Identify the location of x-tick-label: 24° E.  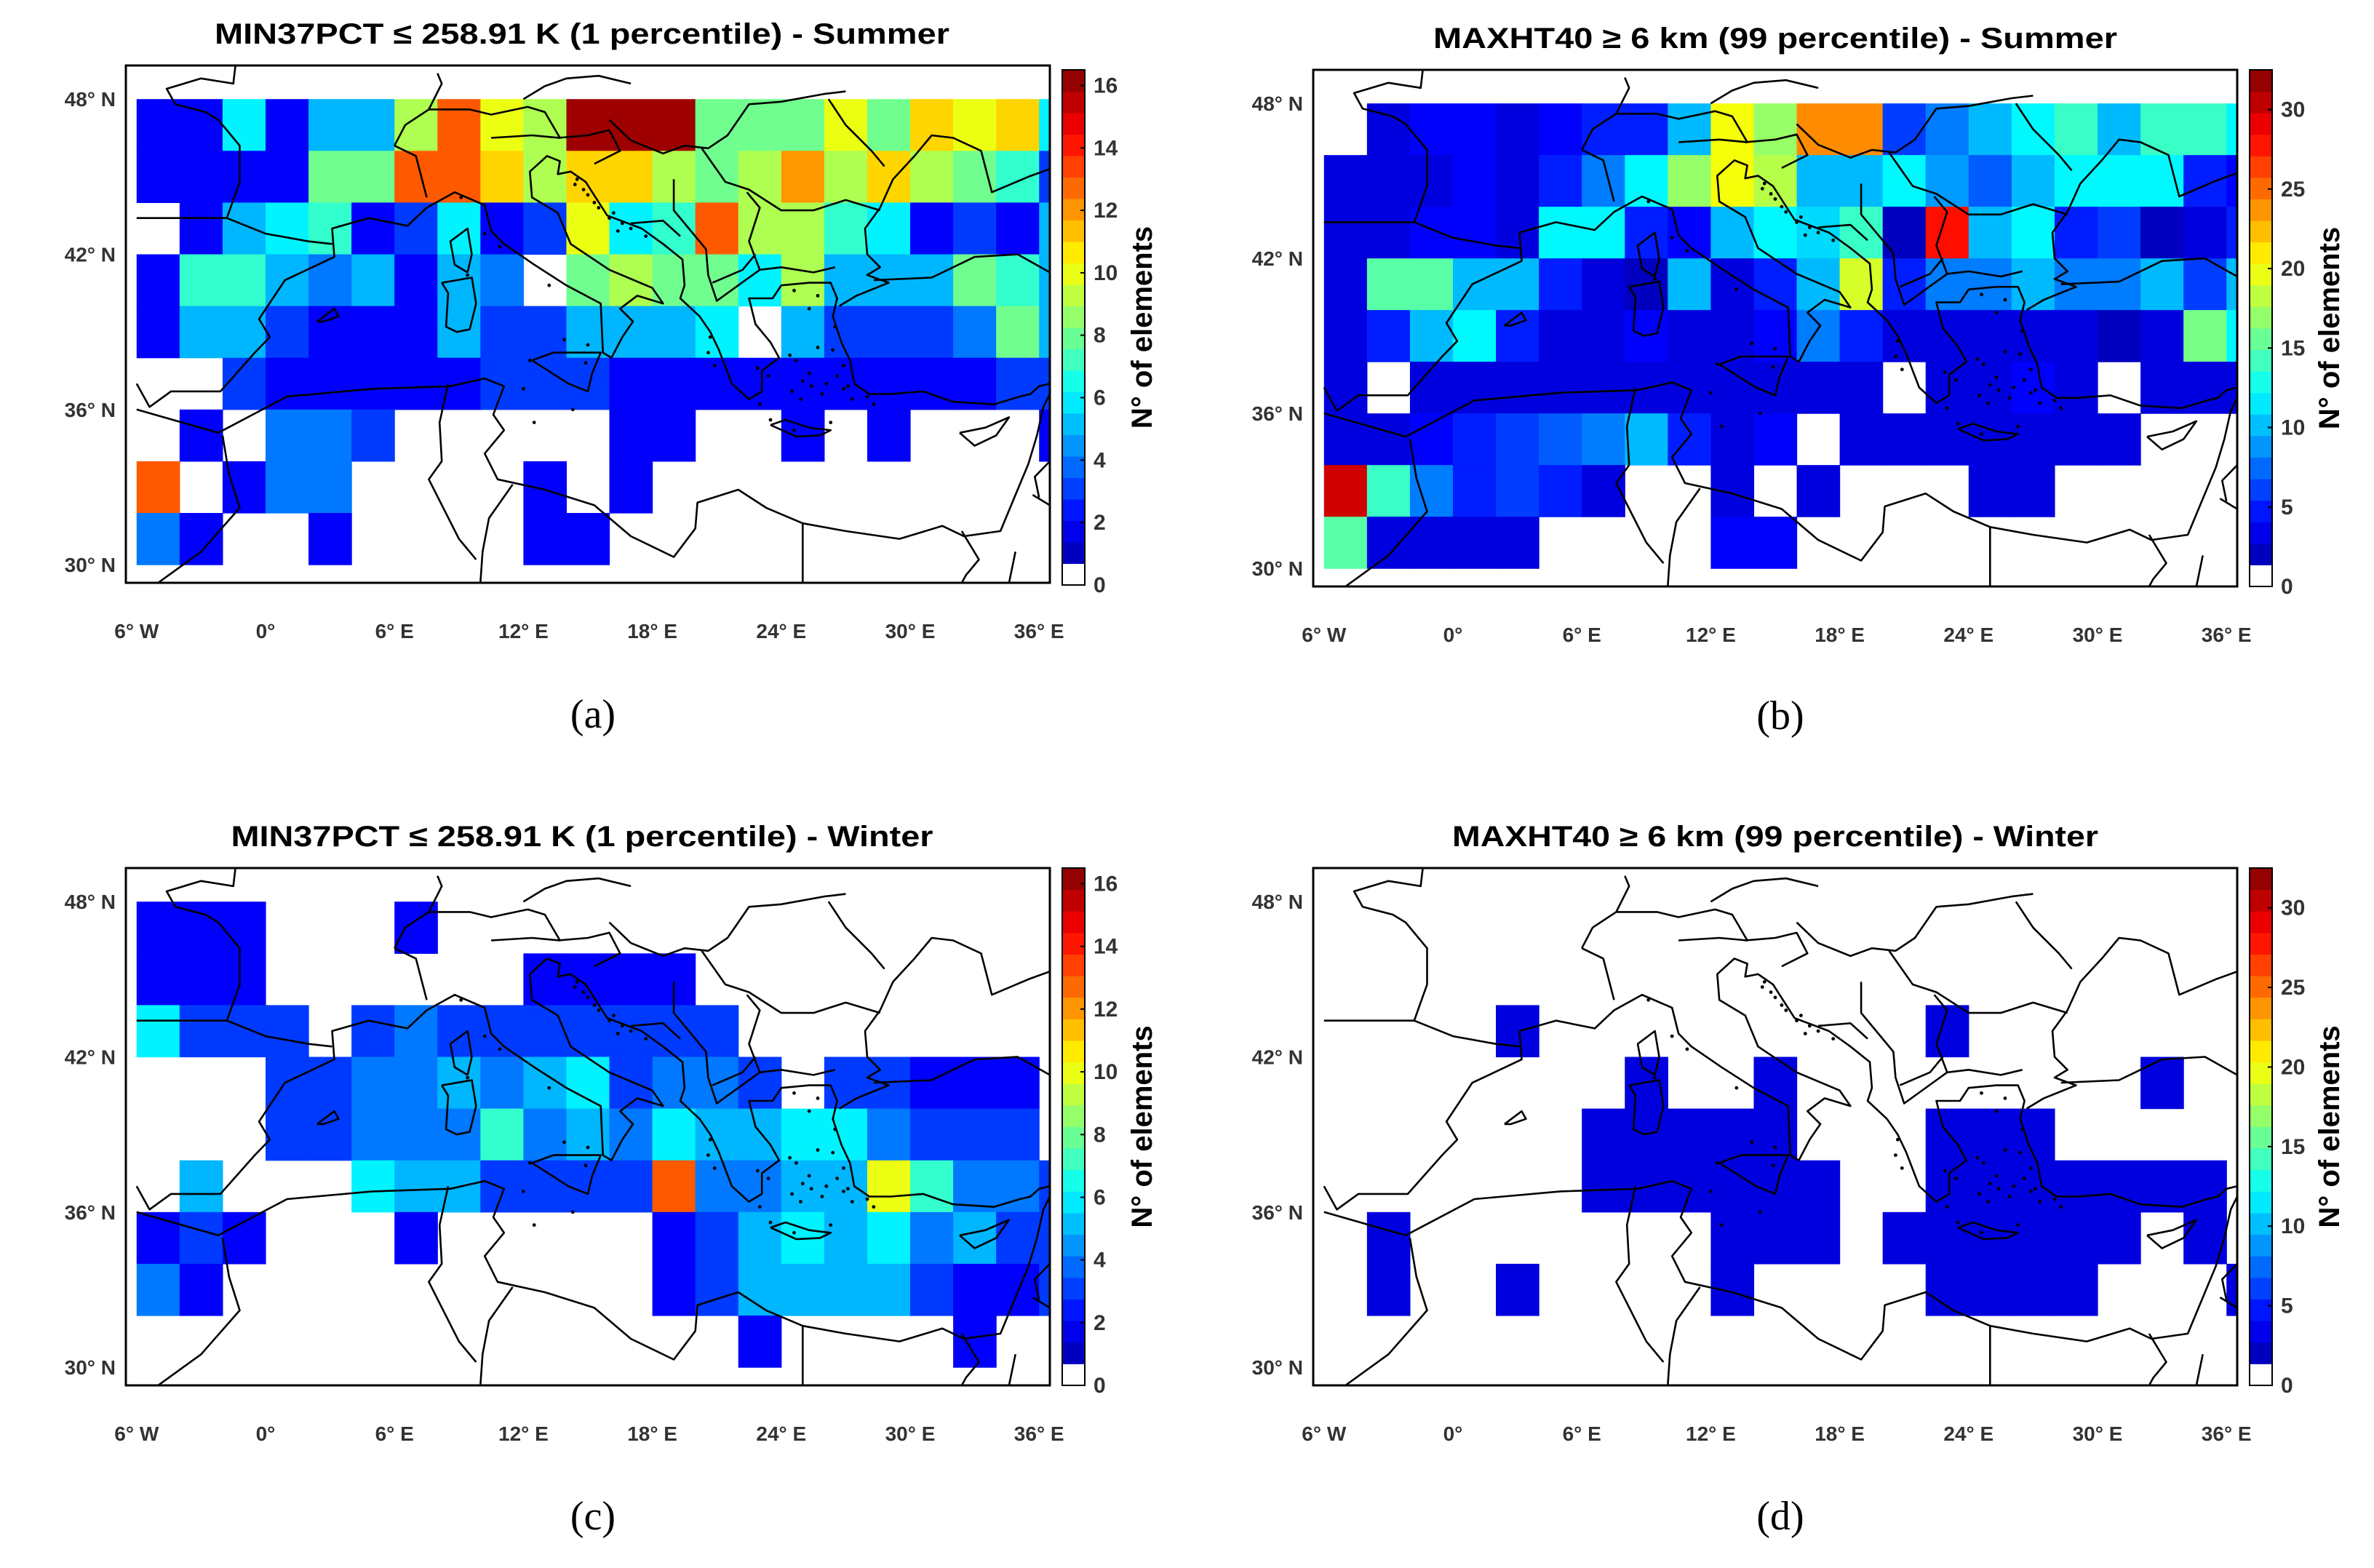
(1968, 1433).